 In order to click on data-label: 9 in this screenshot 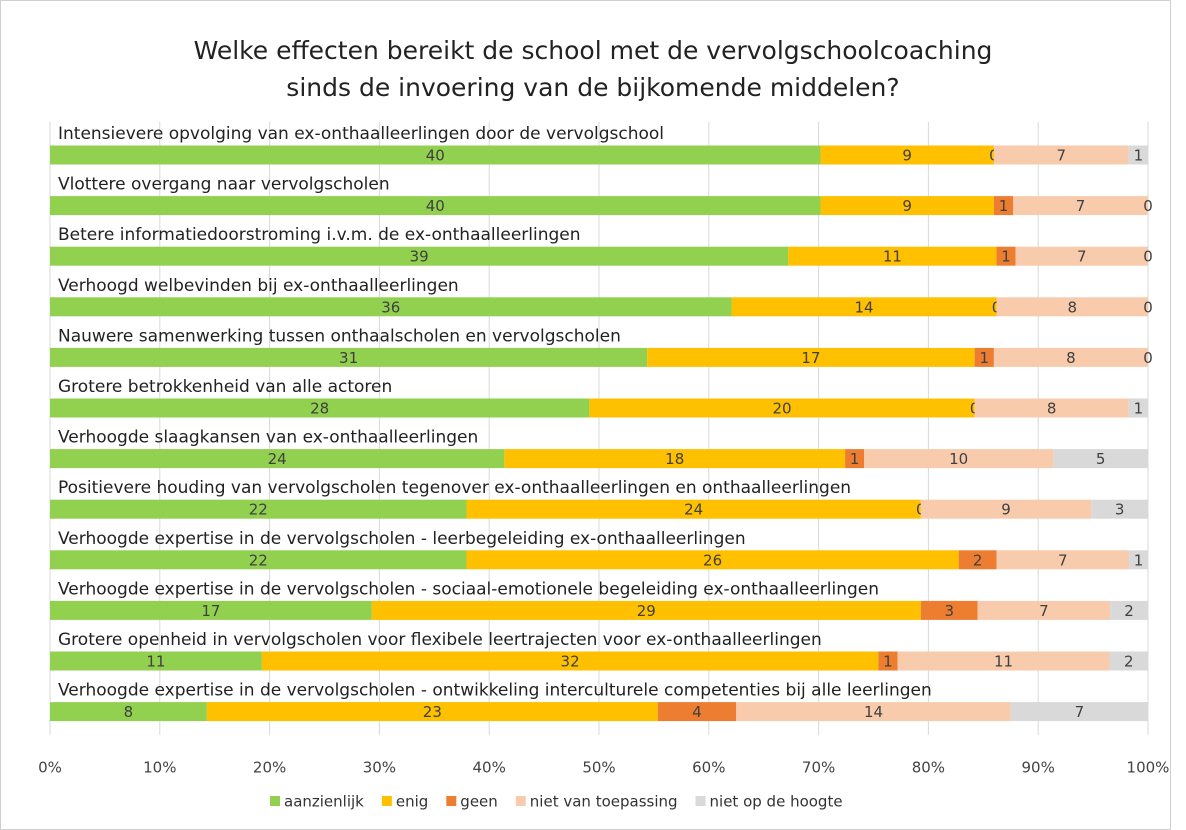, I will do `click(907, 156)`.